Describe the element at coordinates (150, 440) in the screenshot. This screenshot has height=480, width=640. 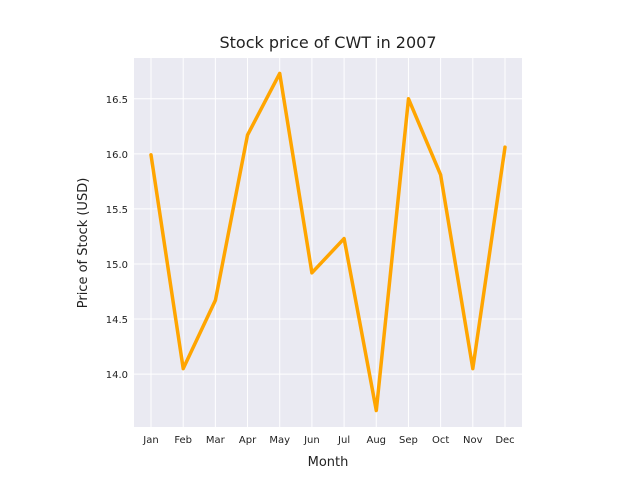
I see `x-tick-label: Jan` at that location.